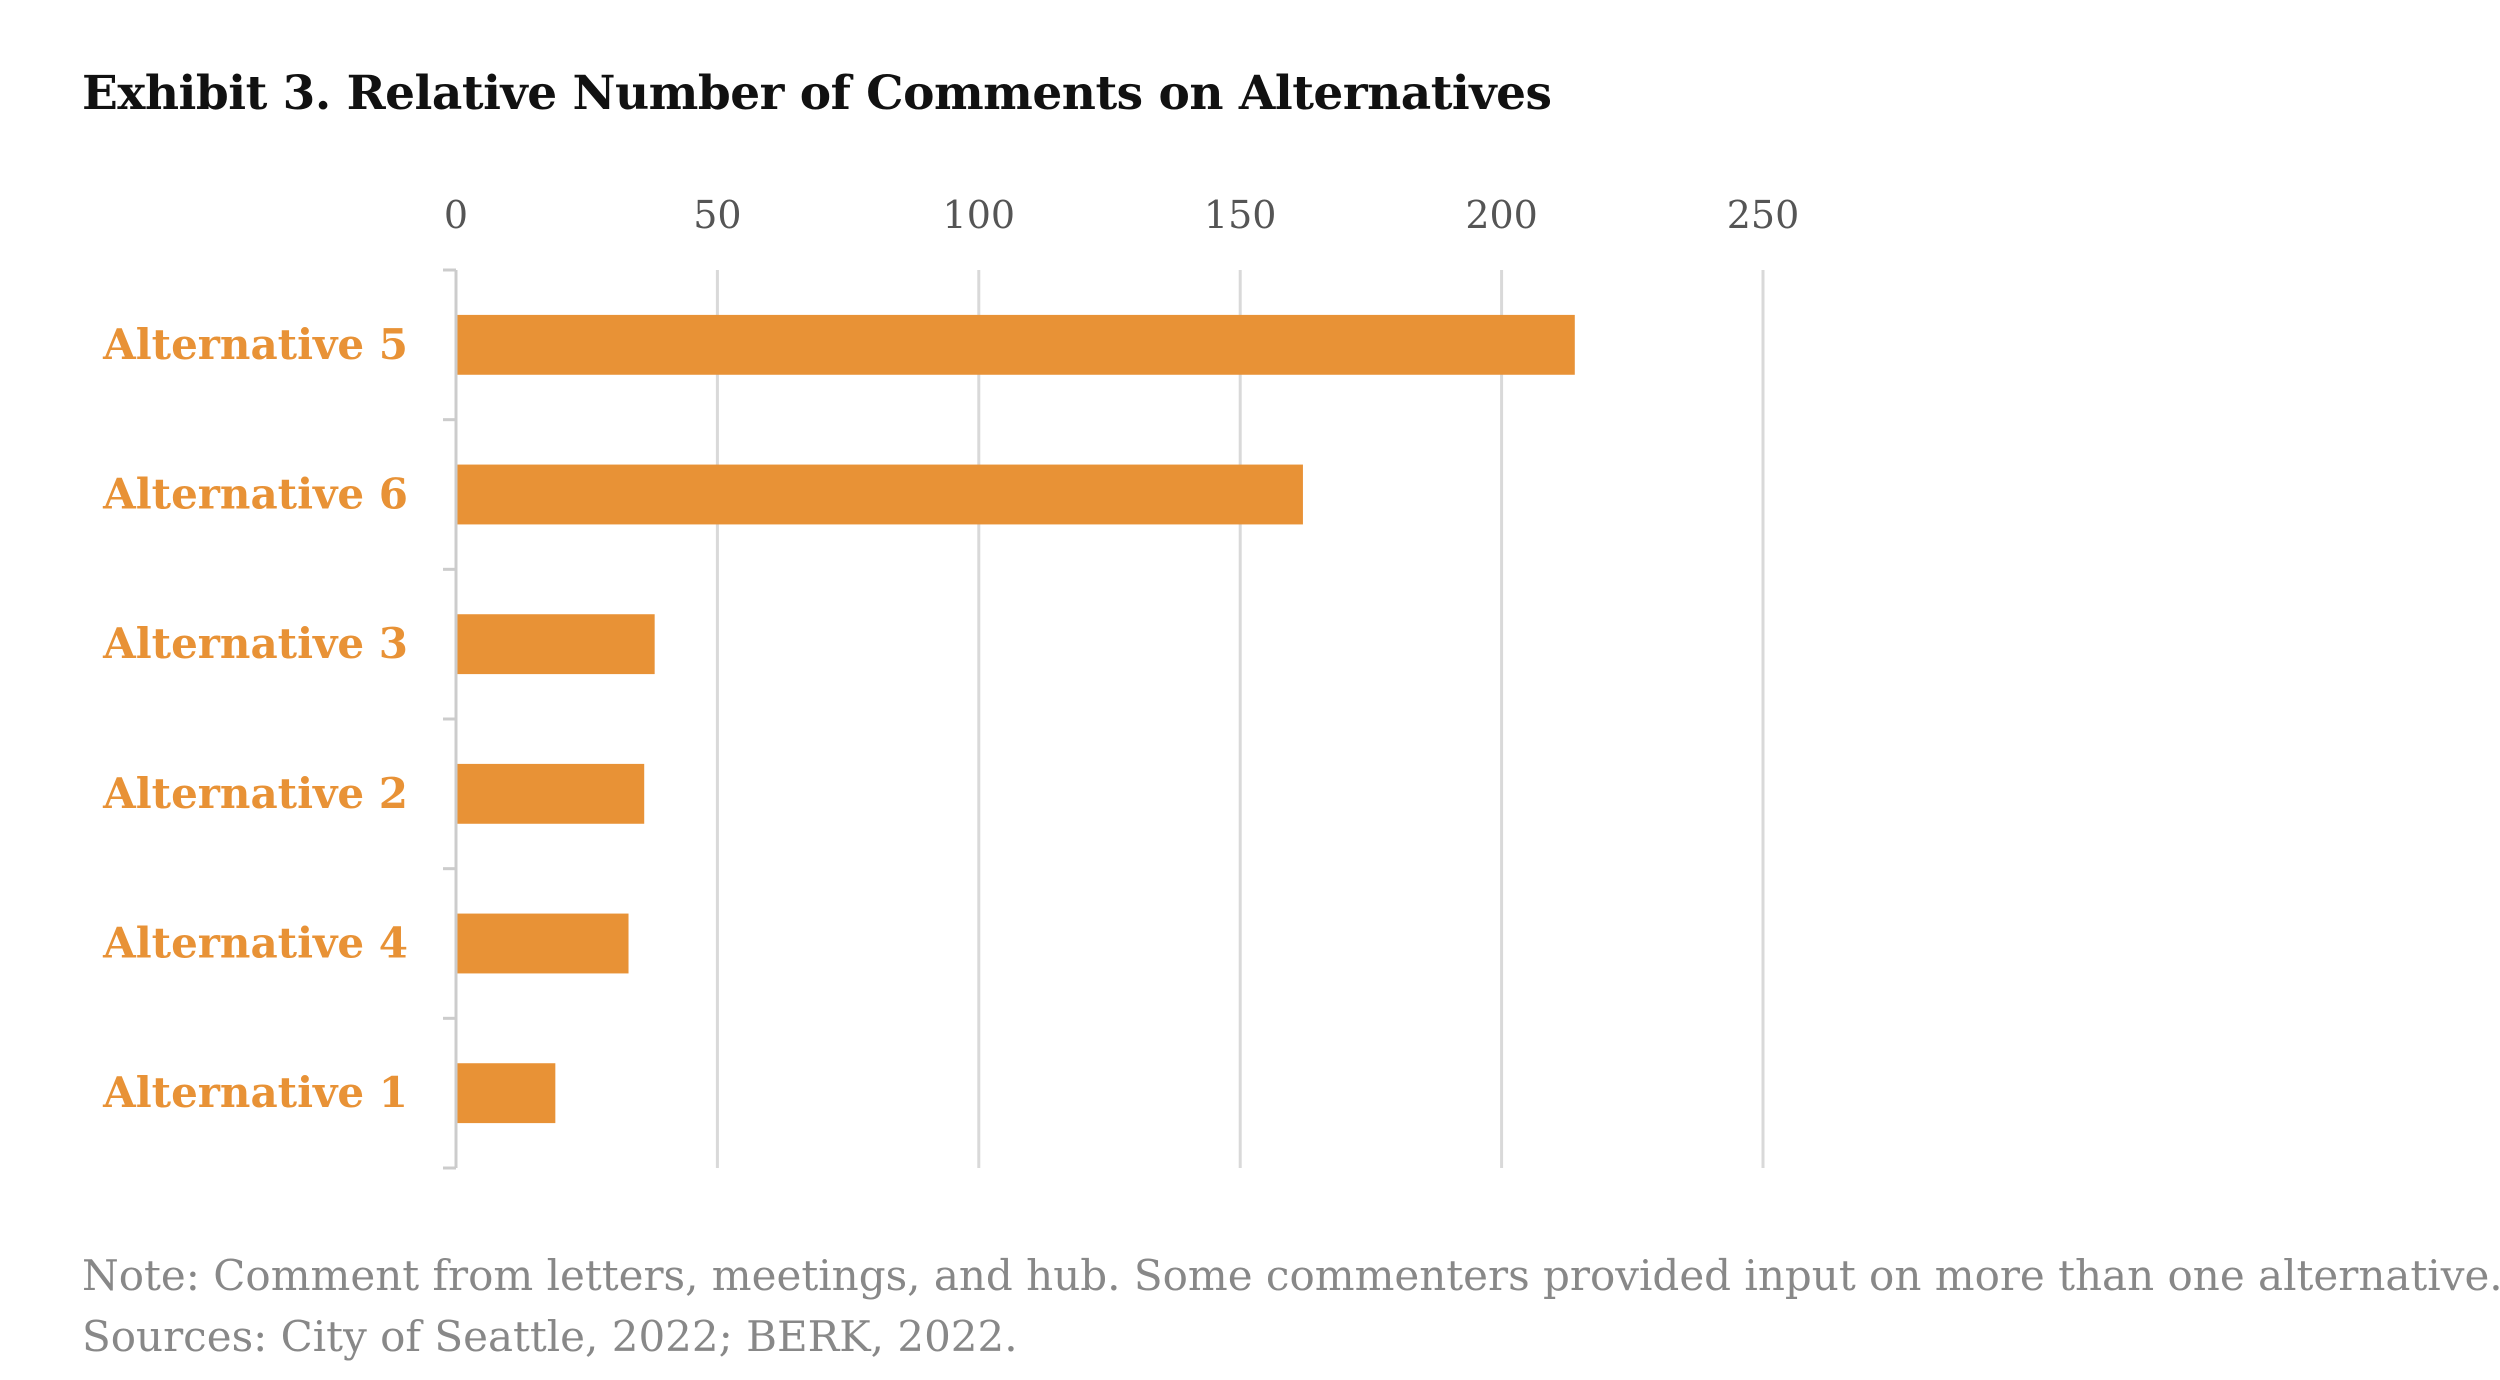  I want to click on x-tick-label: 200, so click(1501, 215).